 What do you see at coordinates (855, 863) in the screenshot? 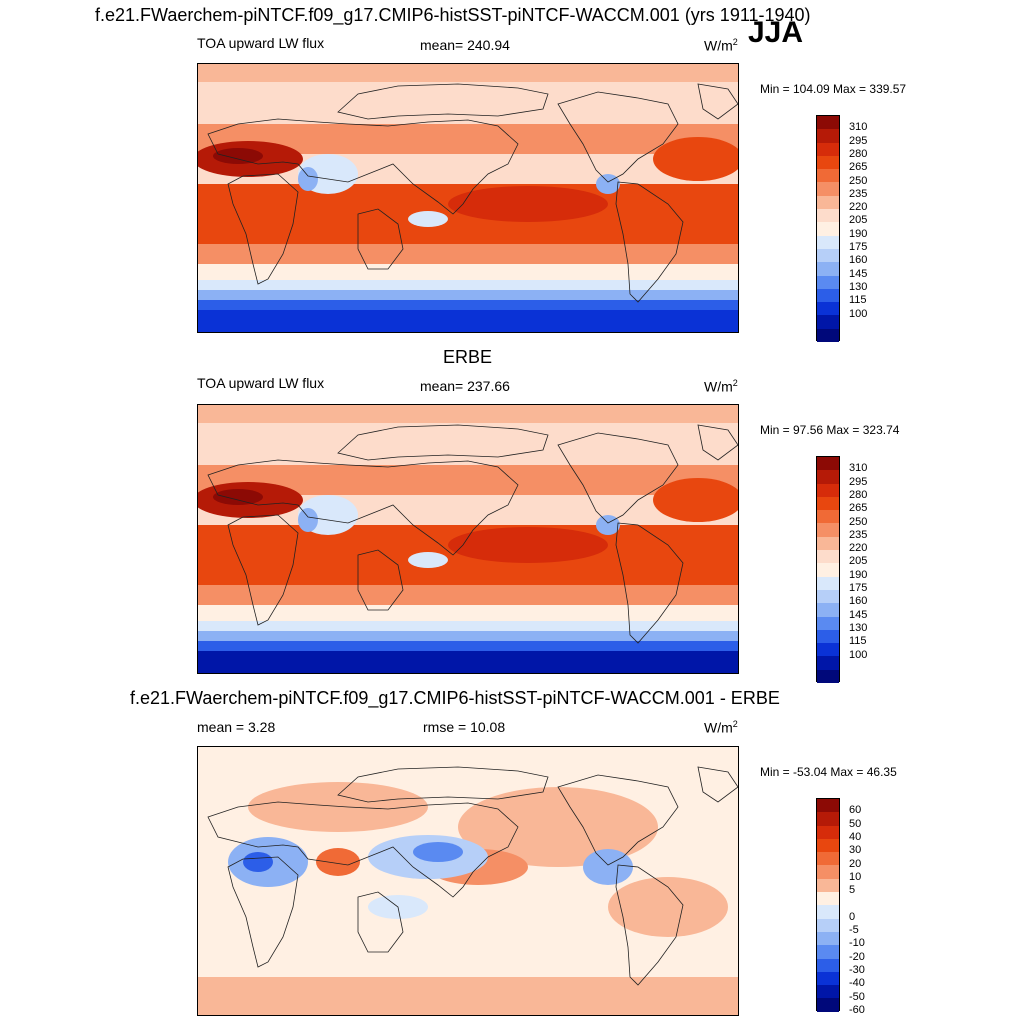
I see `colorbar-tick-label: 20` at bounding box center [855, 863].